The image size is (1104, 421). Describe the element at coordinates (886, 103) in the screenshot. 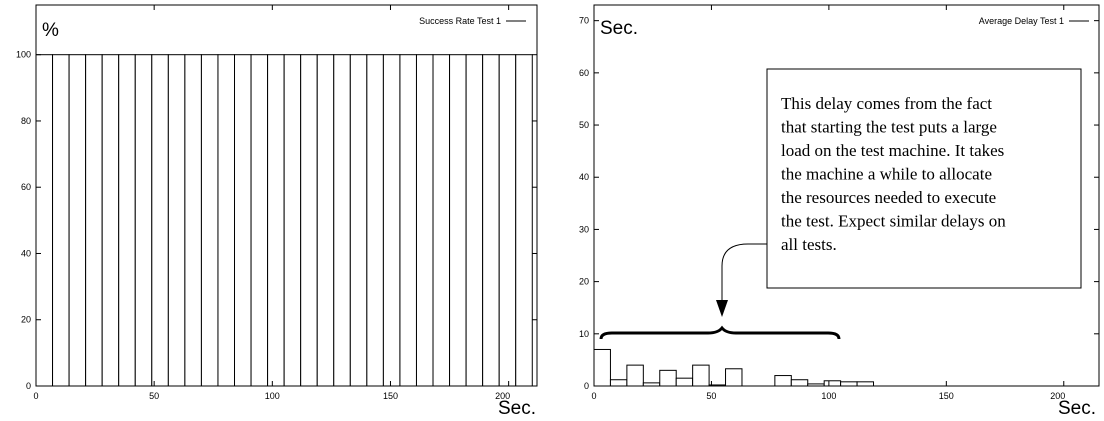

I see `annotation-line: This delay comes from the fact` at that location.